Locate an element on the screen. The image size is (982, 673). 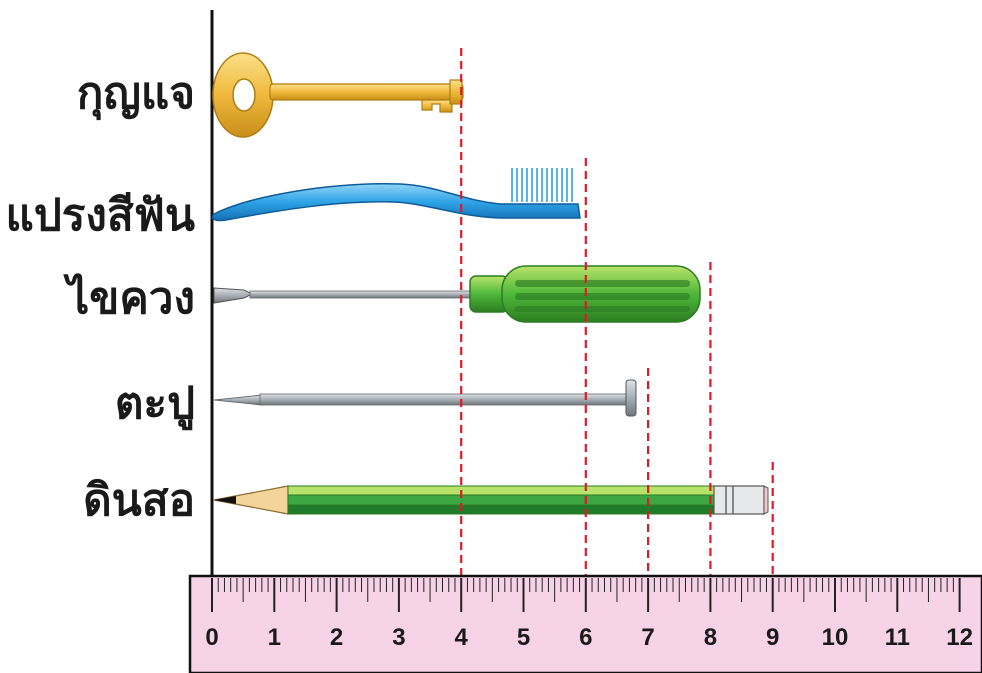
label-key: กุญแจ is located at coordinates (136, 94).